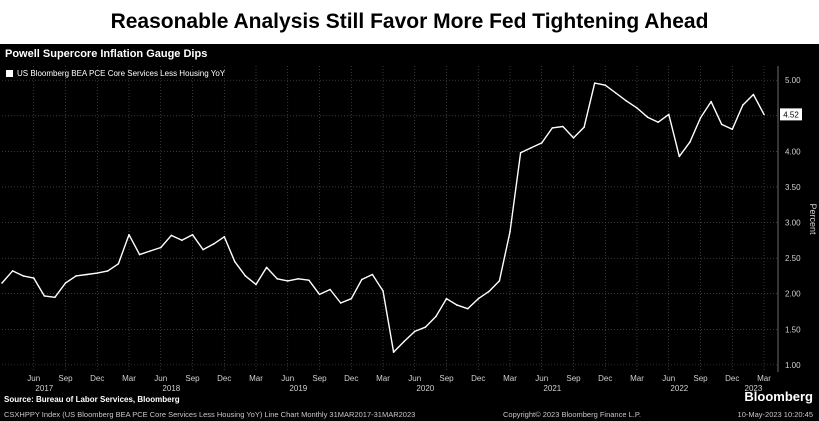 The image size is (819, 421). I want to click on y-tick-label: 3.50, so click(793, 187).